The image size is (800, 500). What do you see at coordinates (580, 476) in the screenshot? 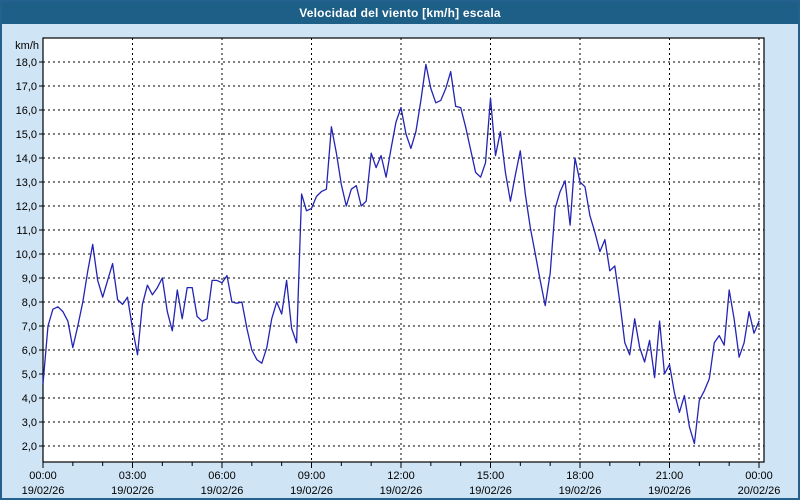
I see `x-tick-time-label: 18:00` at bounding box center [580, 476].